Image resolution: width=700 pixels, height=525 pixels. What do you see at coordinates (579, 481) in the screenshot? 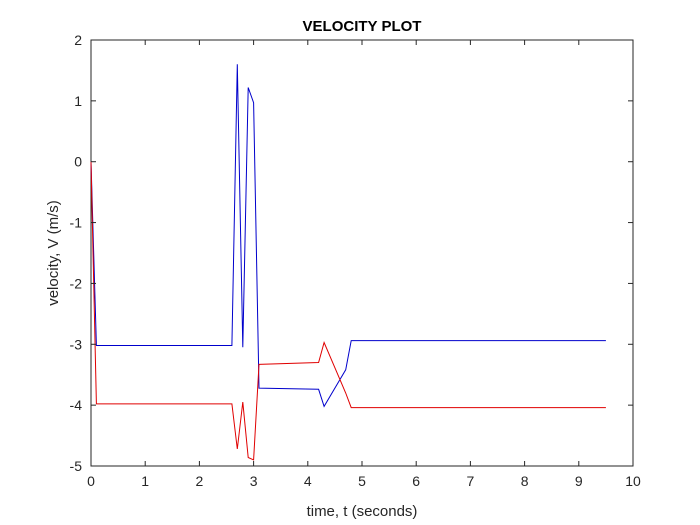
I see `x-tick-label: 9` at bounding box center [579, 481].